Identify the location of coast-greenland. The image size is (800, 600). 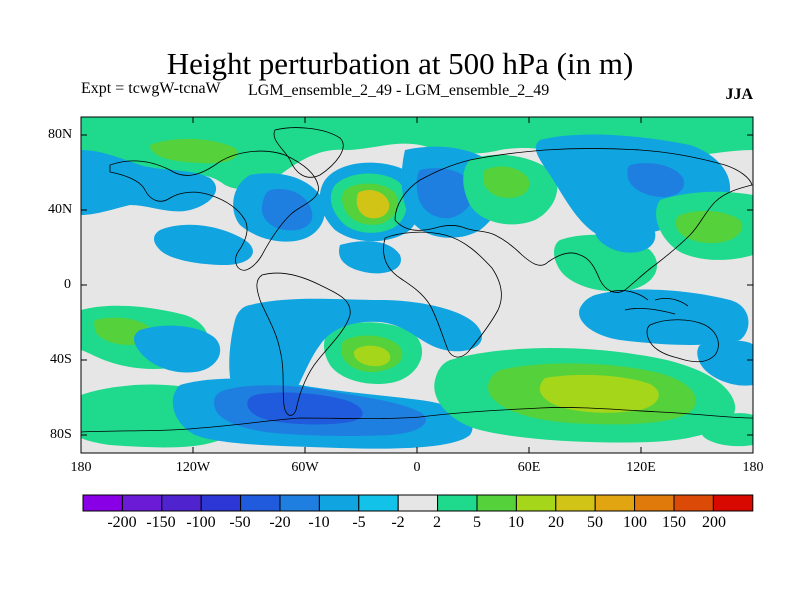
(308, 152).